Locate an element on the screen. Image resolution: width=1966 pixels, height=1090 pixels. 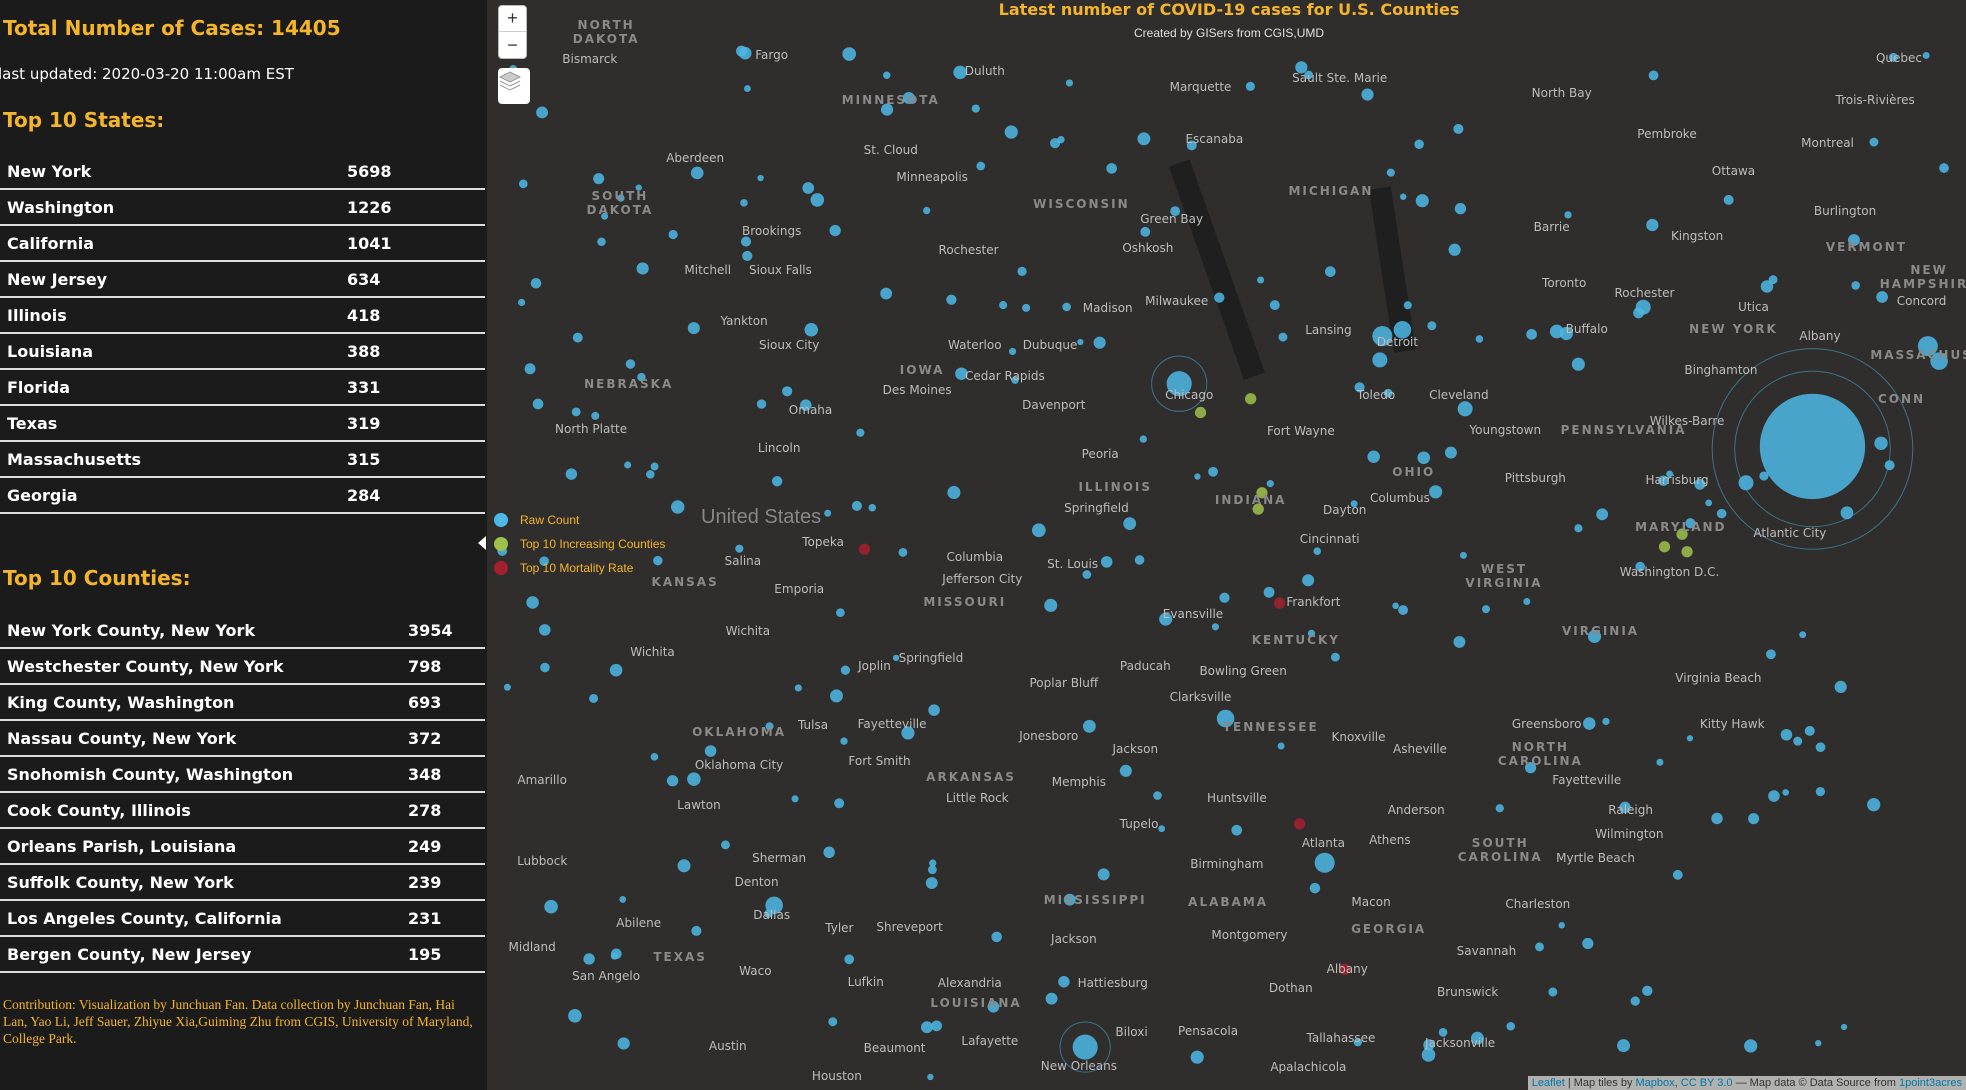
zoom-out-button: − is located at coordinates (512, 44).